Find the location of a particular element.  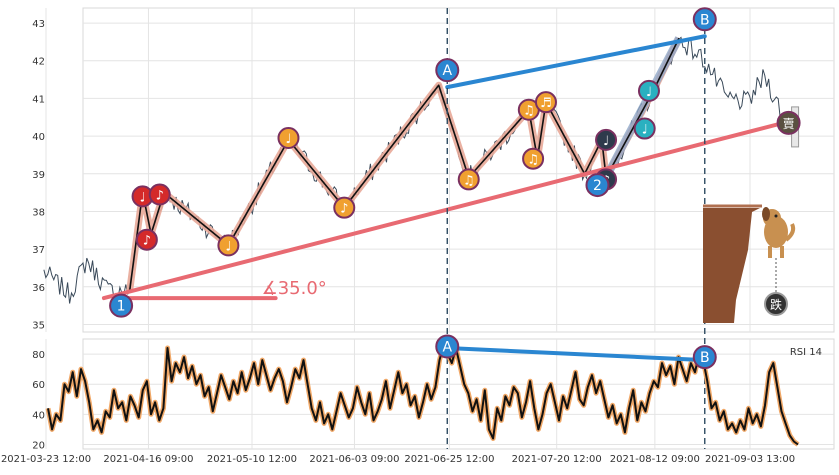

x-tick-label: 2021-06-25 12:00 is located at coordinates (449, 459).